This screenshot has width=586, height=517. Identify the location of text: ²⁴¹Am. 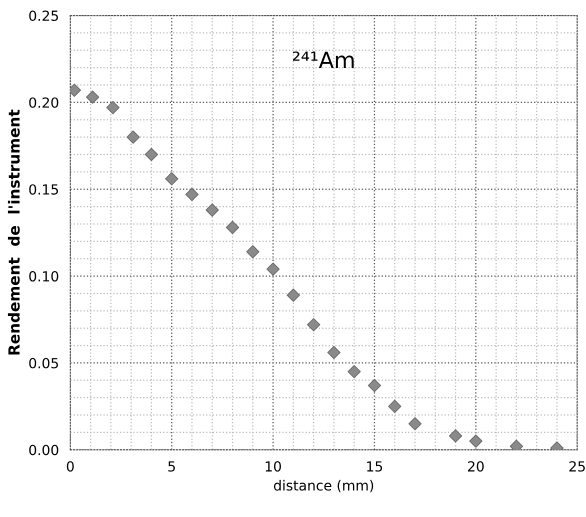
(323, 59).